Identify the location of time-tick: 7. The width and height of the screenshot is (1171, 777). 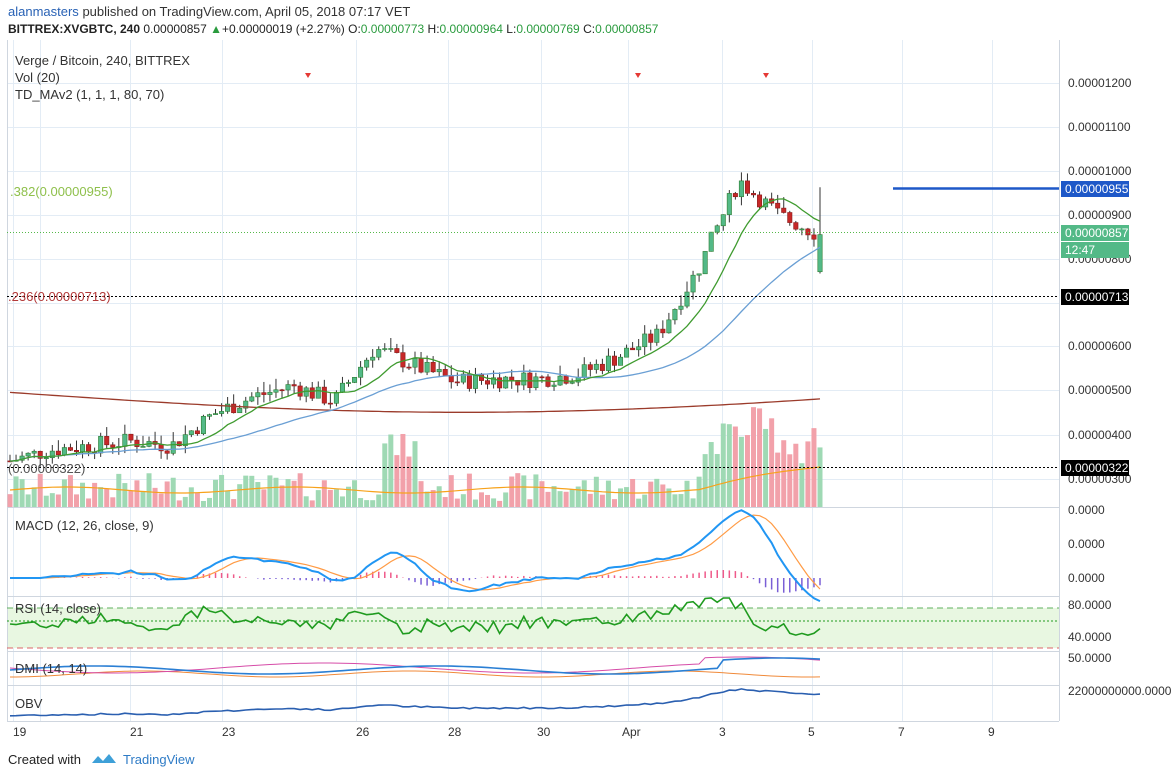
(901, 732).